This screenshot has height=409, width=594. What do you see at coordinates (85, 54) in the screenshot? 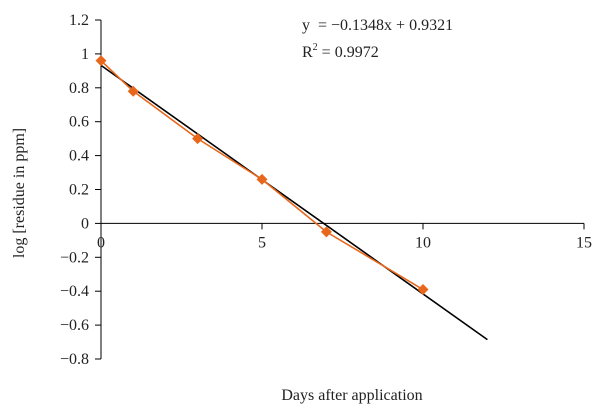
I see `y-tick-label: 1` at bounding box center [85, 54].